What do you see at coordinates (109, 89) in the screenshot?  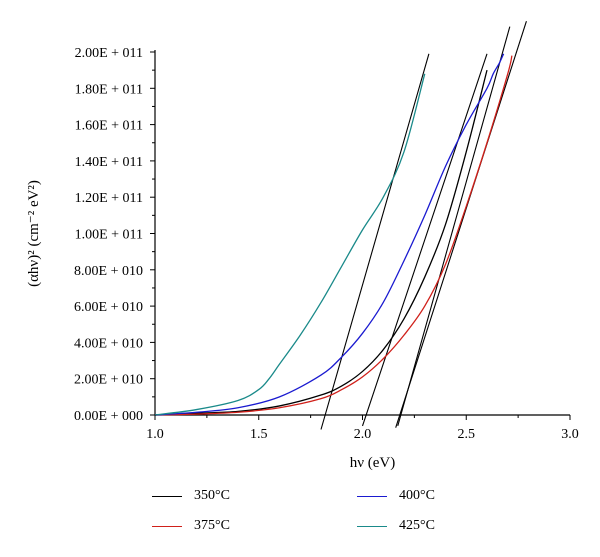 I see `y-tick-label: 1.80E + 011` at bounding box center [109, 89].